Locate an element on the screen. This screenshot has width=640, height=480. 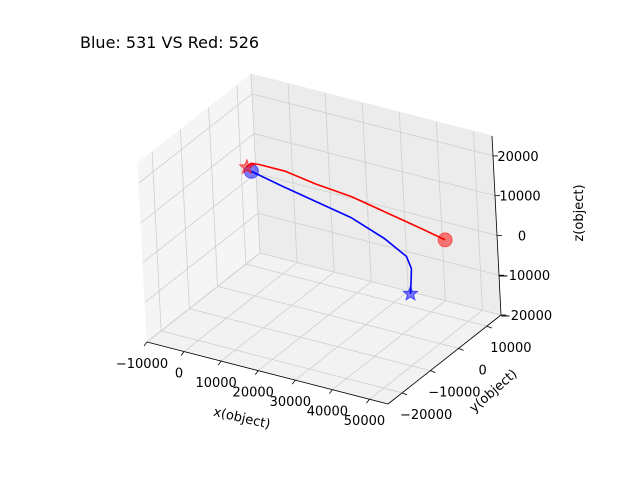
x-axis-line is located at coordinates (267, 373).